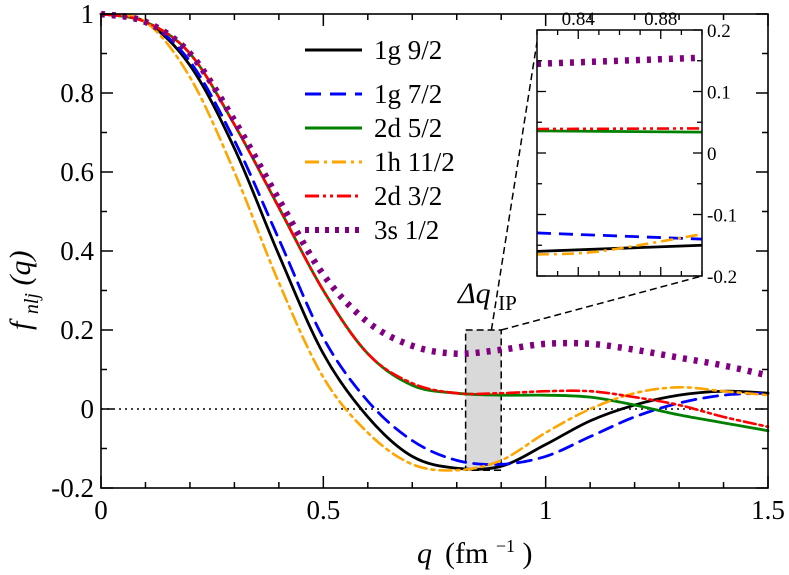  What do you see at coordinates (722, 277) in the screenshot?
I see `inset-y-tick-label: -0.2` at bounding box center [722, 277].